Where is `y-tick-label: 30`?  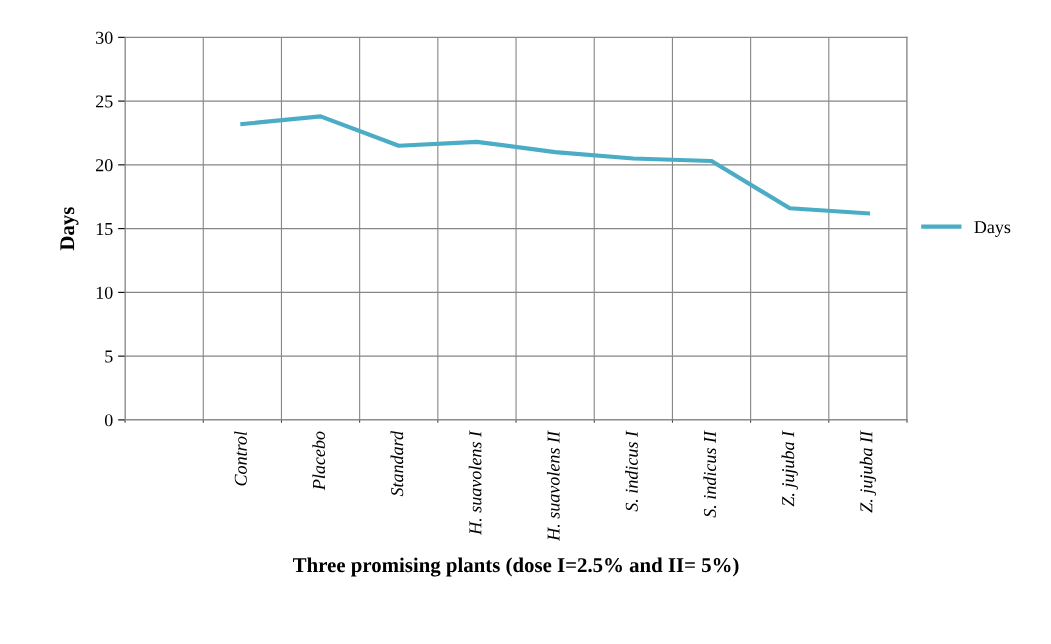
y-tick-label: 30 is located at coordinates (104, 37).